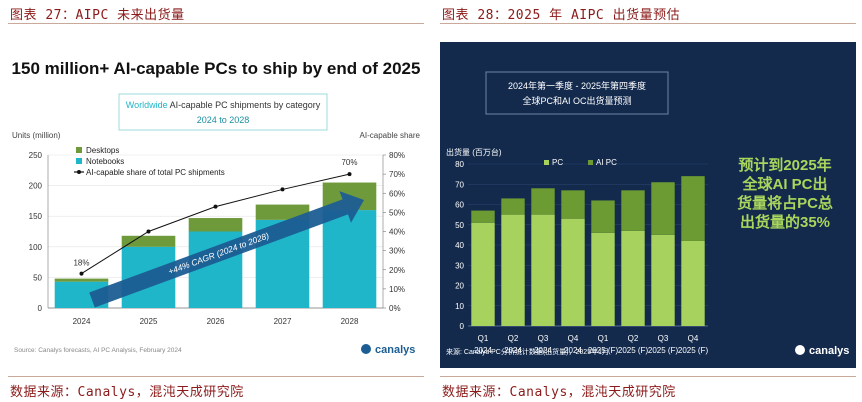  What do you see at coordinates (397, 155) in the screenshot?
I see `y2-tick-label: 80%` at bounding box center [397, 155].